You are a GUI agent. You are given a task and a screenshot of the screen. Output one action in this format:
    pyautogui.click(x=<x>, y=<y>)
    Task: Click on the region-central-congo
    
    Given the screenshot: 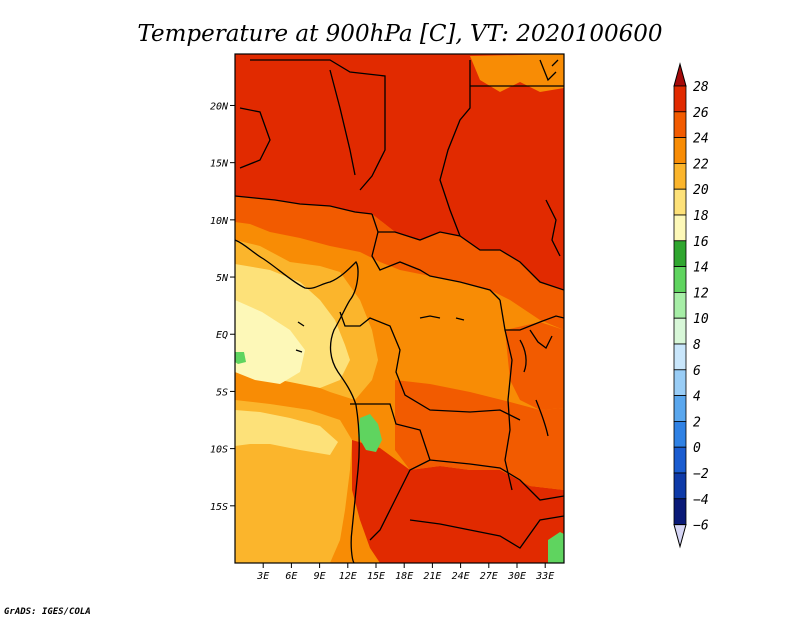 What is the action you would take?
    pyautogui.click(x=479, y=435)
    